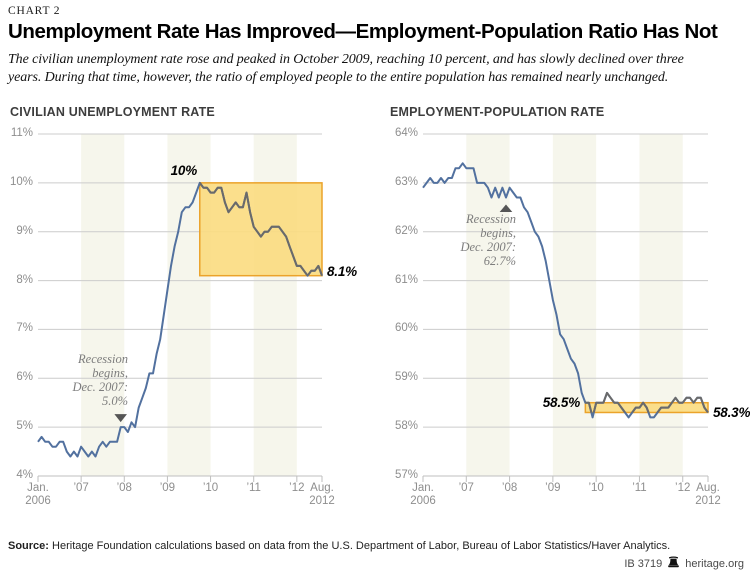 Image resolution: width=750 pixels, height=576 pixels. Describe the element at coordinates (406, 426) in the screenshot. I see `y-tick-label: 58%` at that location.